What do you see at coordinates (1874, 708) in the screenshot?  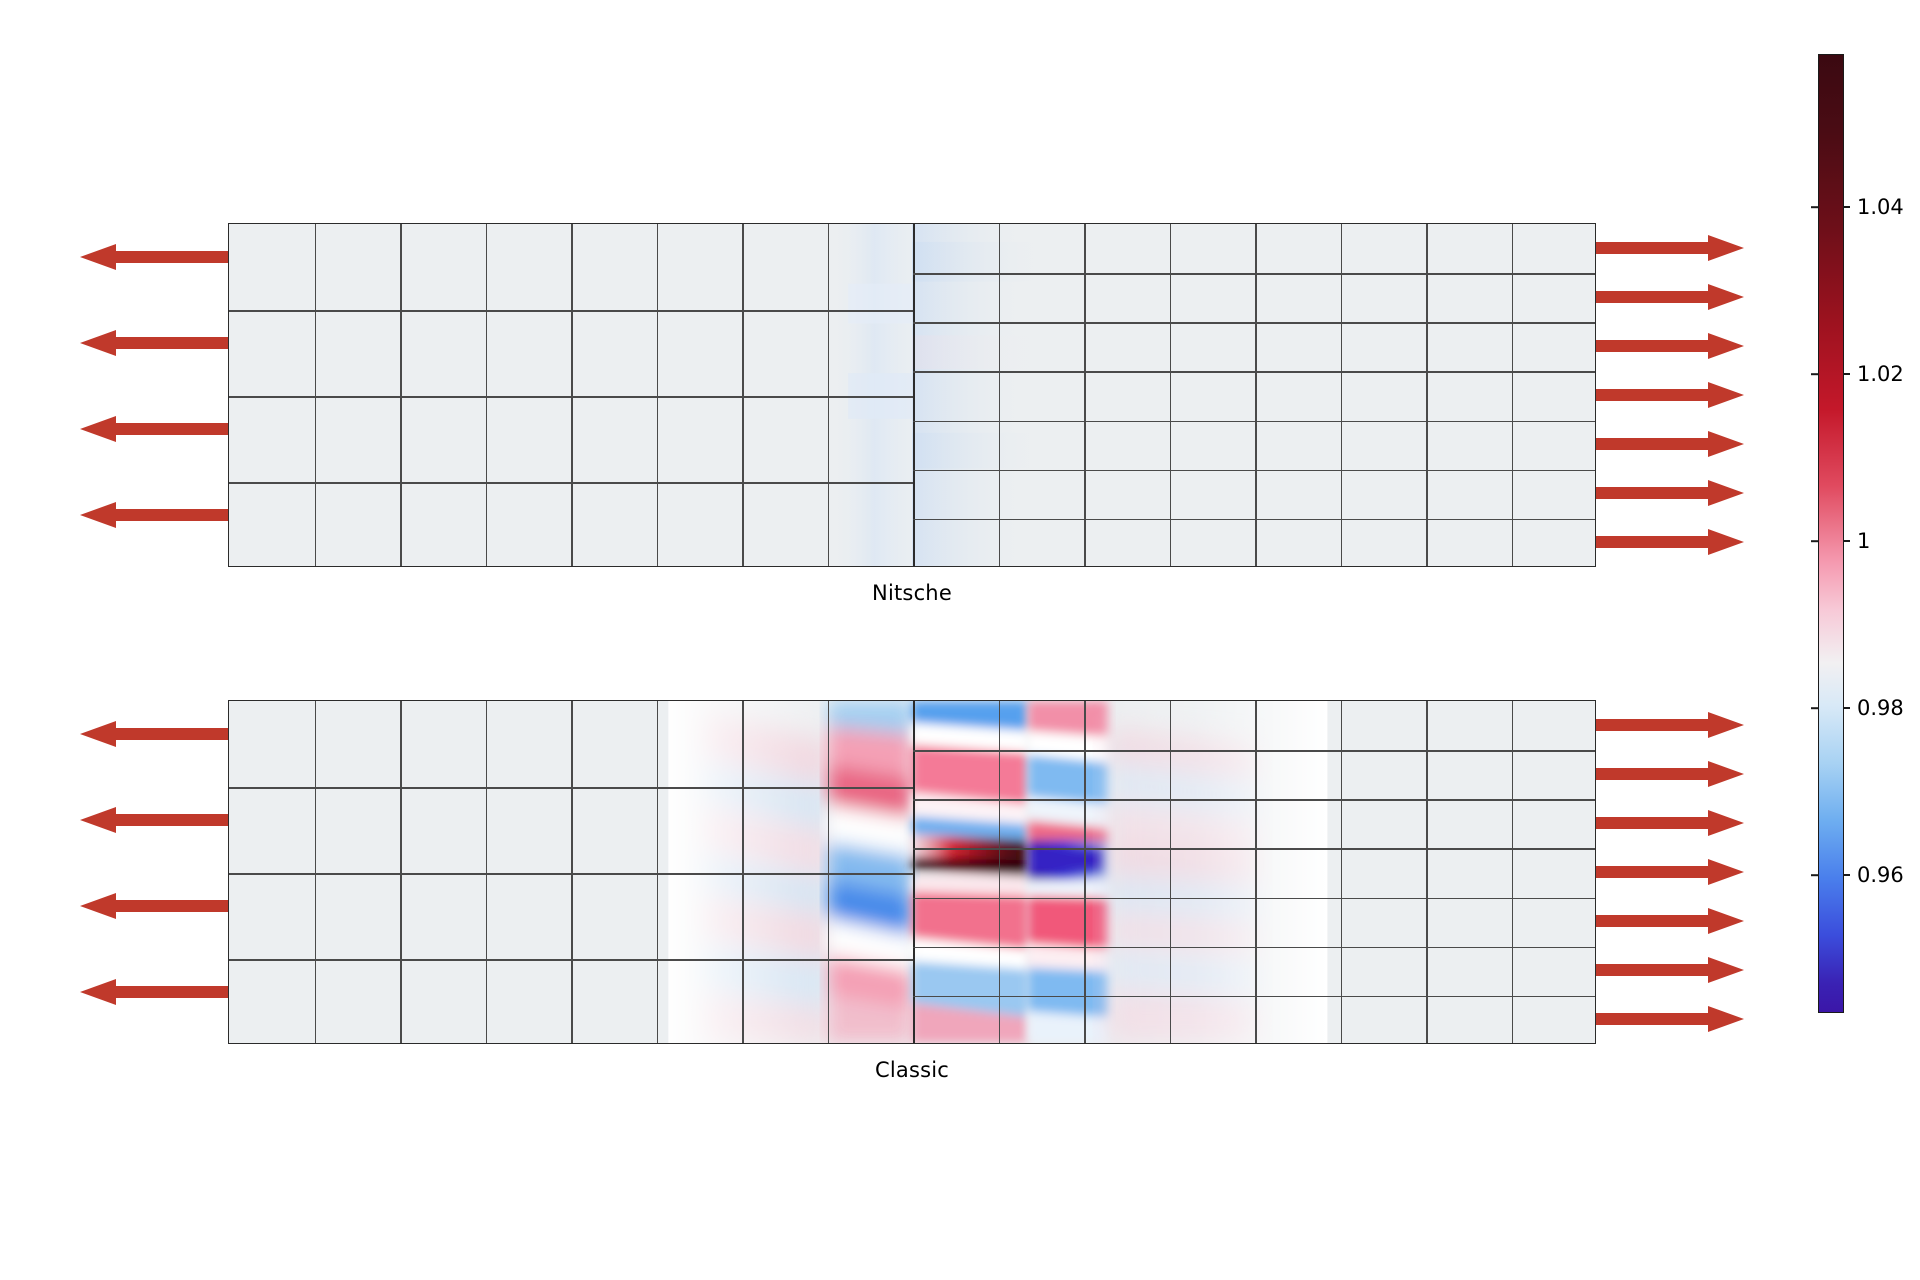 I see `colorbar-tick-4: 0.98` at bounding box center [1874, 708].